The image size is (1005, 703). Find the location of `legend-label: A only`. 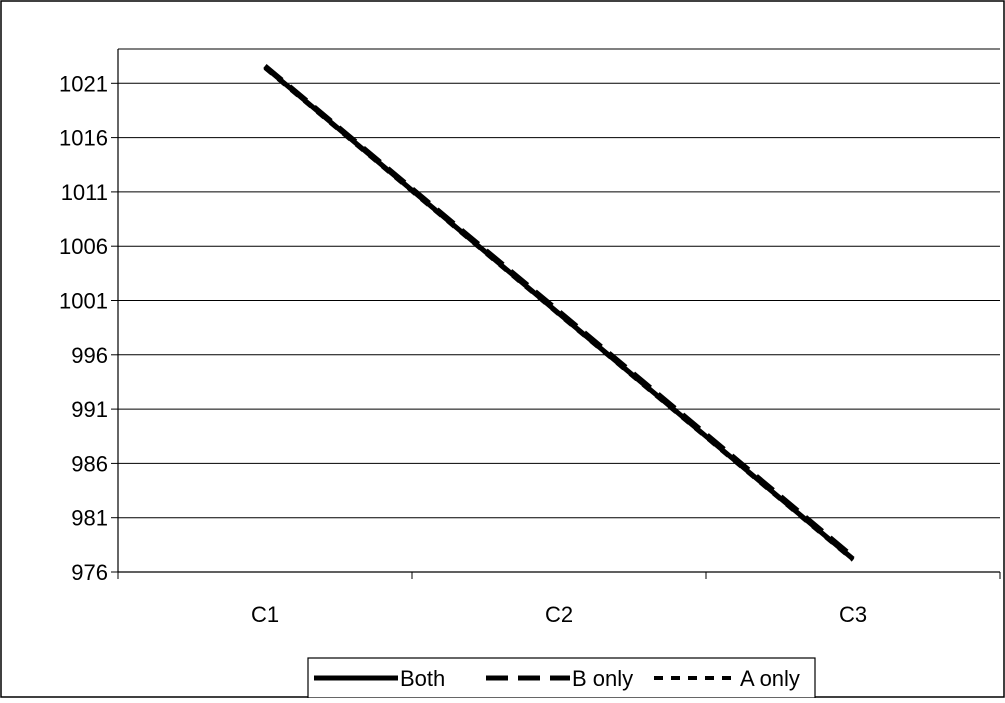

legend-label: A only is located at coordinates (770, 678).